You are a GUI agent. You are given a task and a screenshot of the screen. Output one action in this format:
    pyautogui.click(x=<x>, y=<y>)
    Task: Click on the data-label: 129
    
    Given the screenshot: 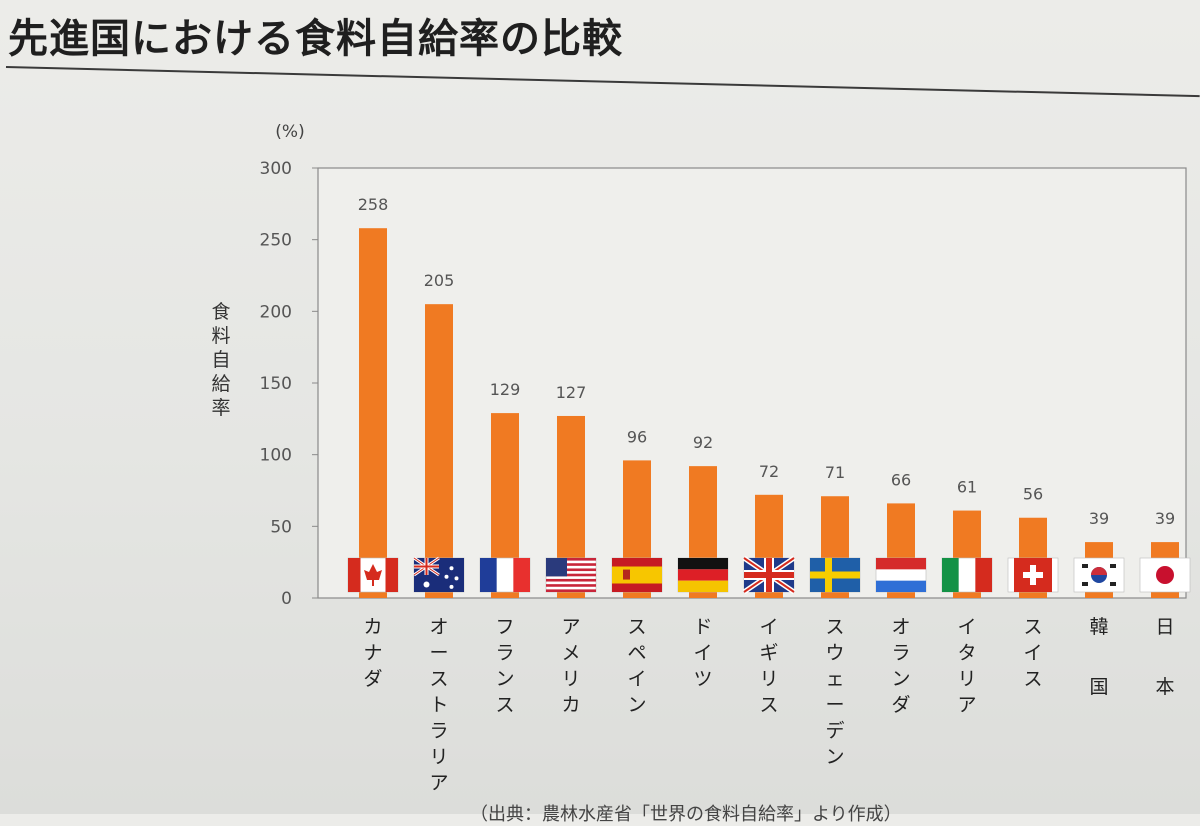 What is the action you would take?
    pyautogui.click(x=505, y=389)
    